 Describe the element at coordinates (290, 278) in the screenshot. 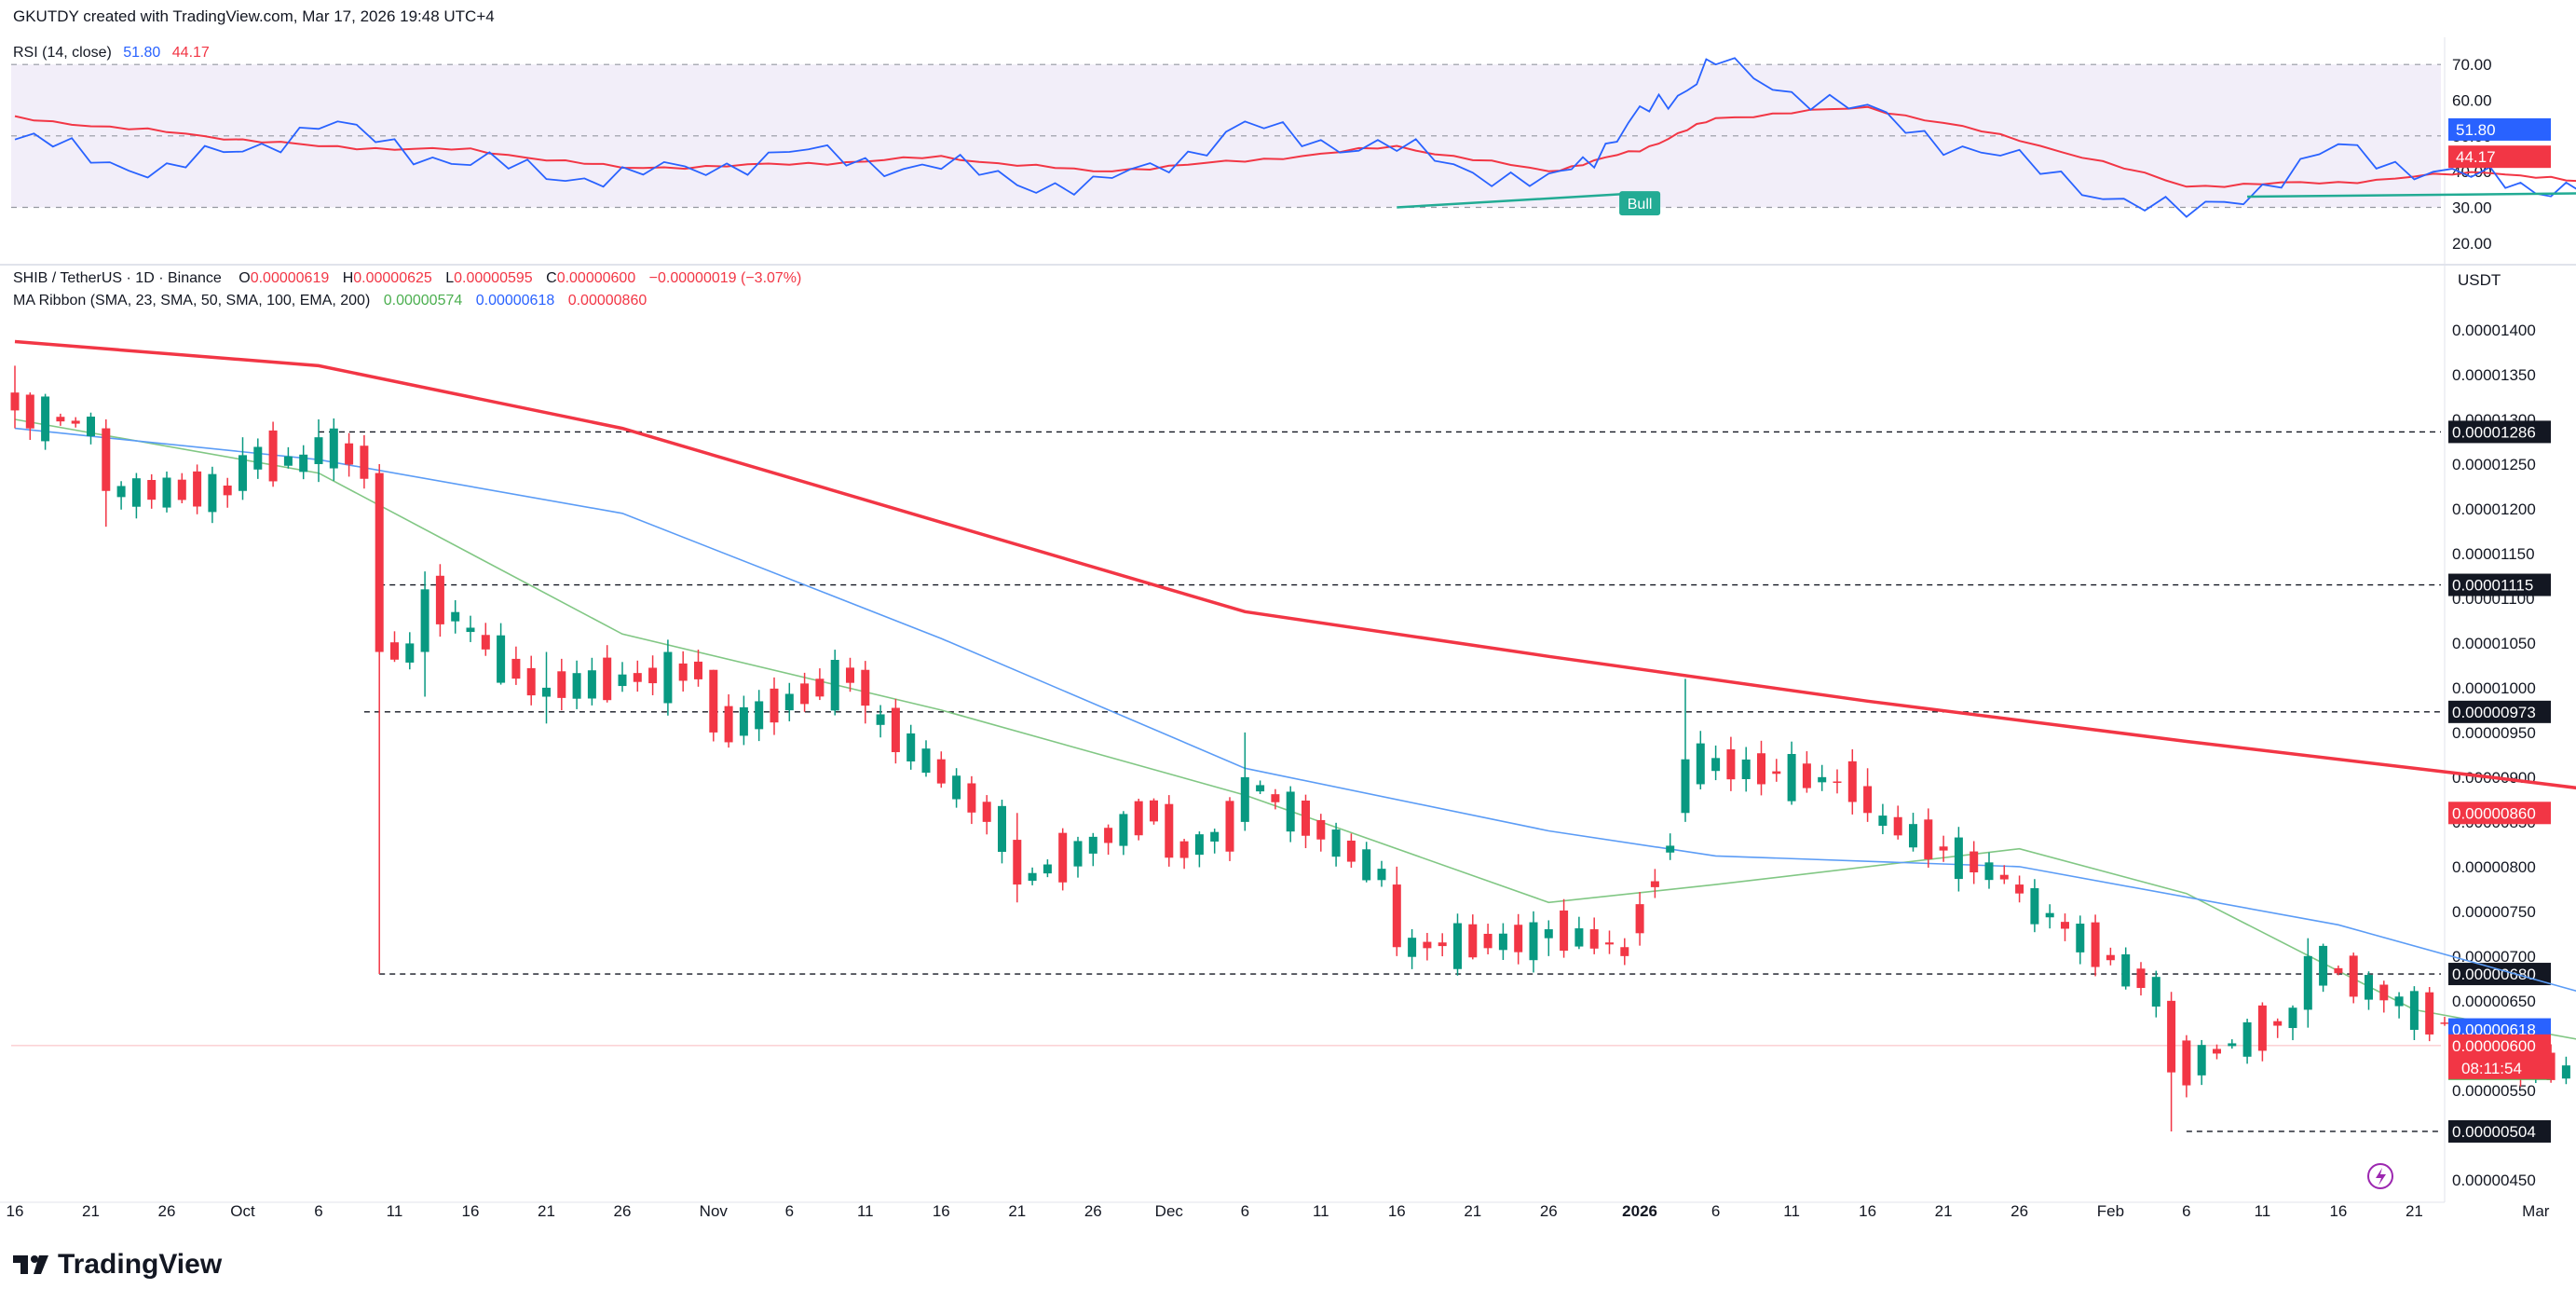

I see `ohlc-open: 0.00000619` at that location.